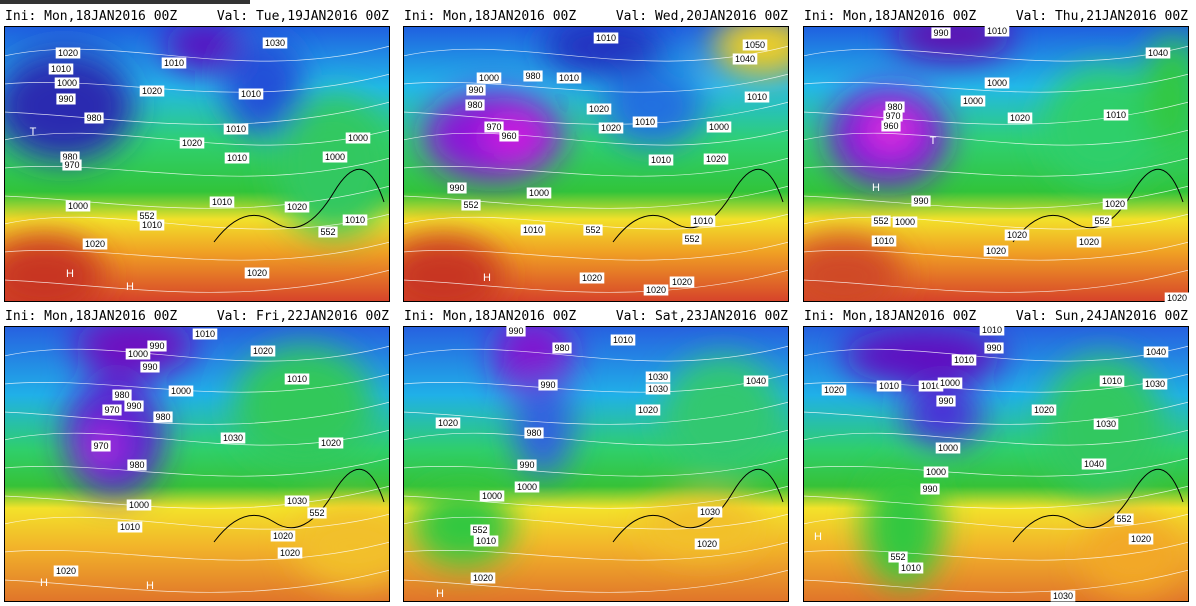 The height and width of the screenshot is (606, 1196). I want to click on valid-label: Val: Thu,21JAN2016 00Z, so click(1102, 16).